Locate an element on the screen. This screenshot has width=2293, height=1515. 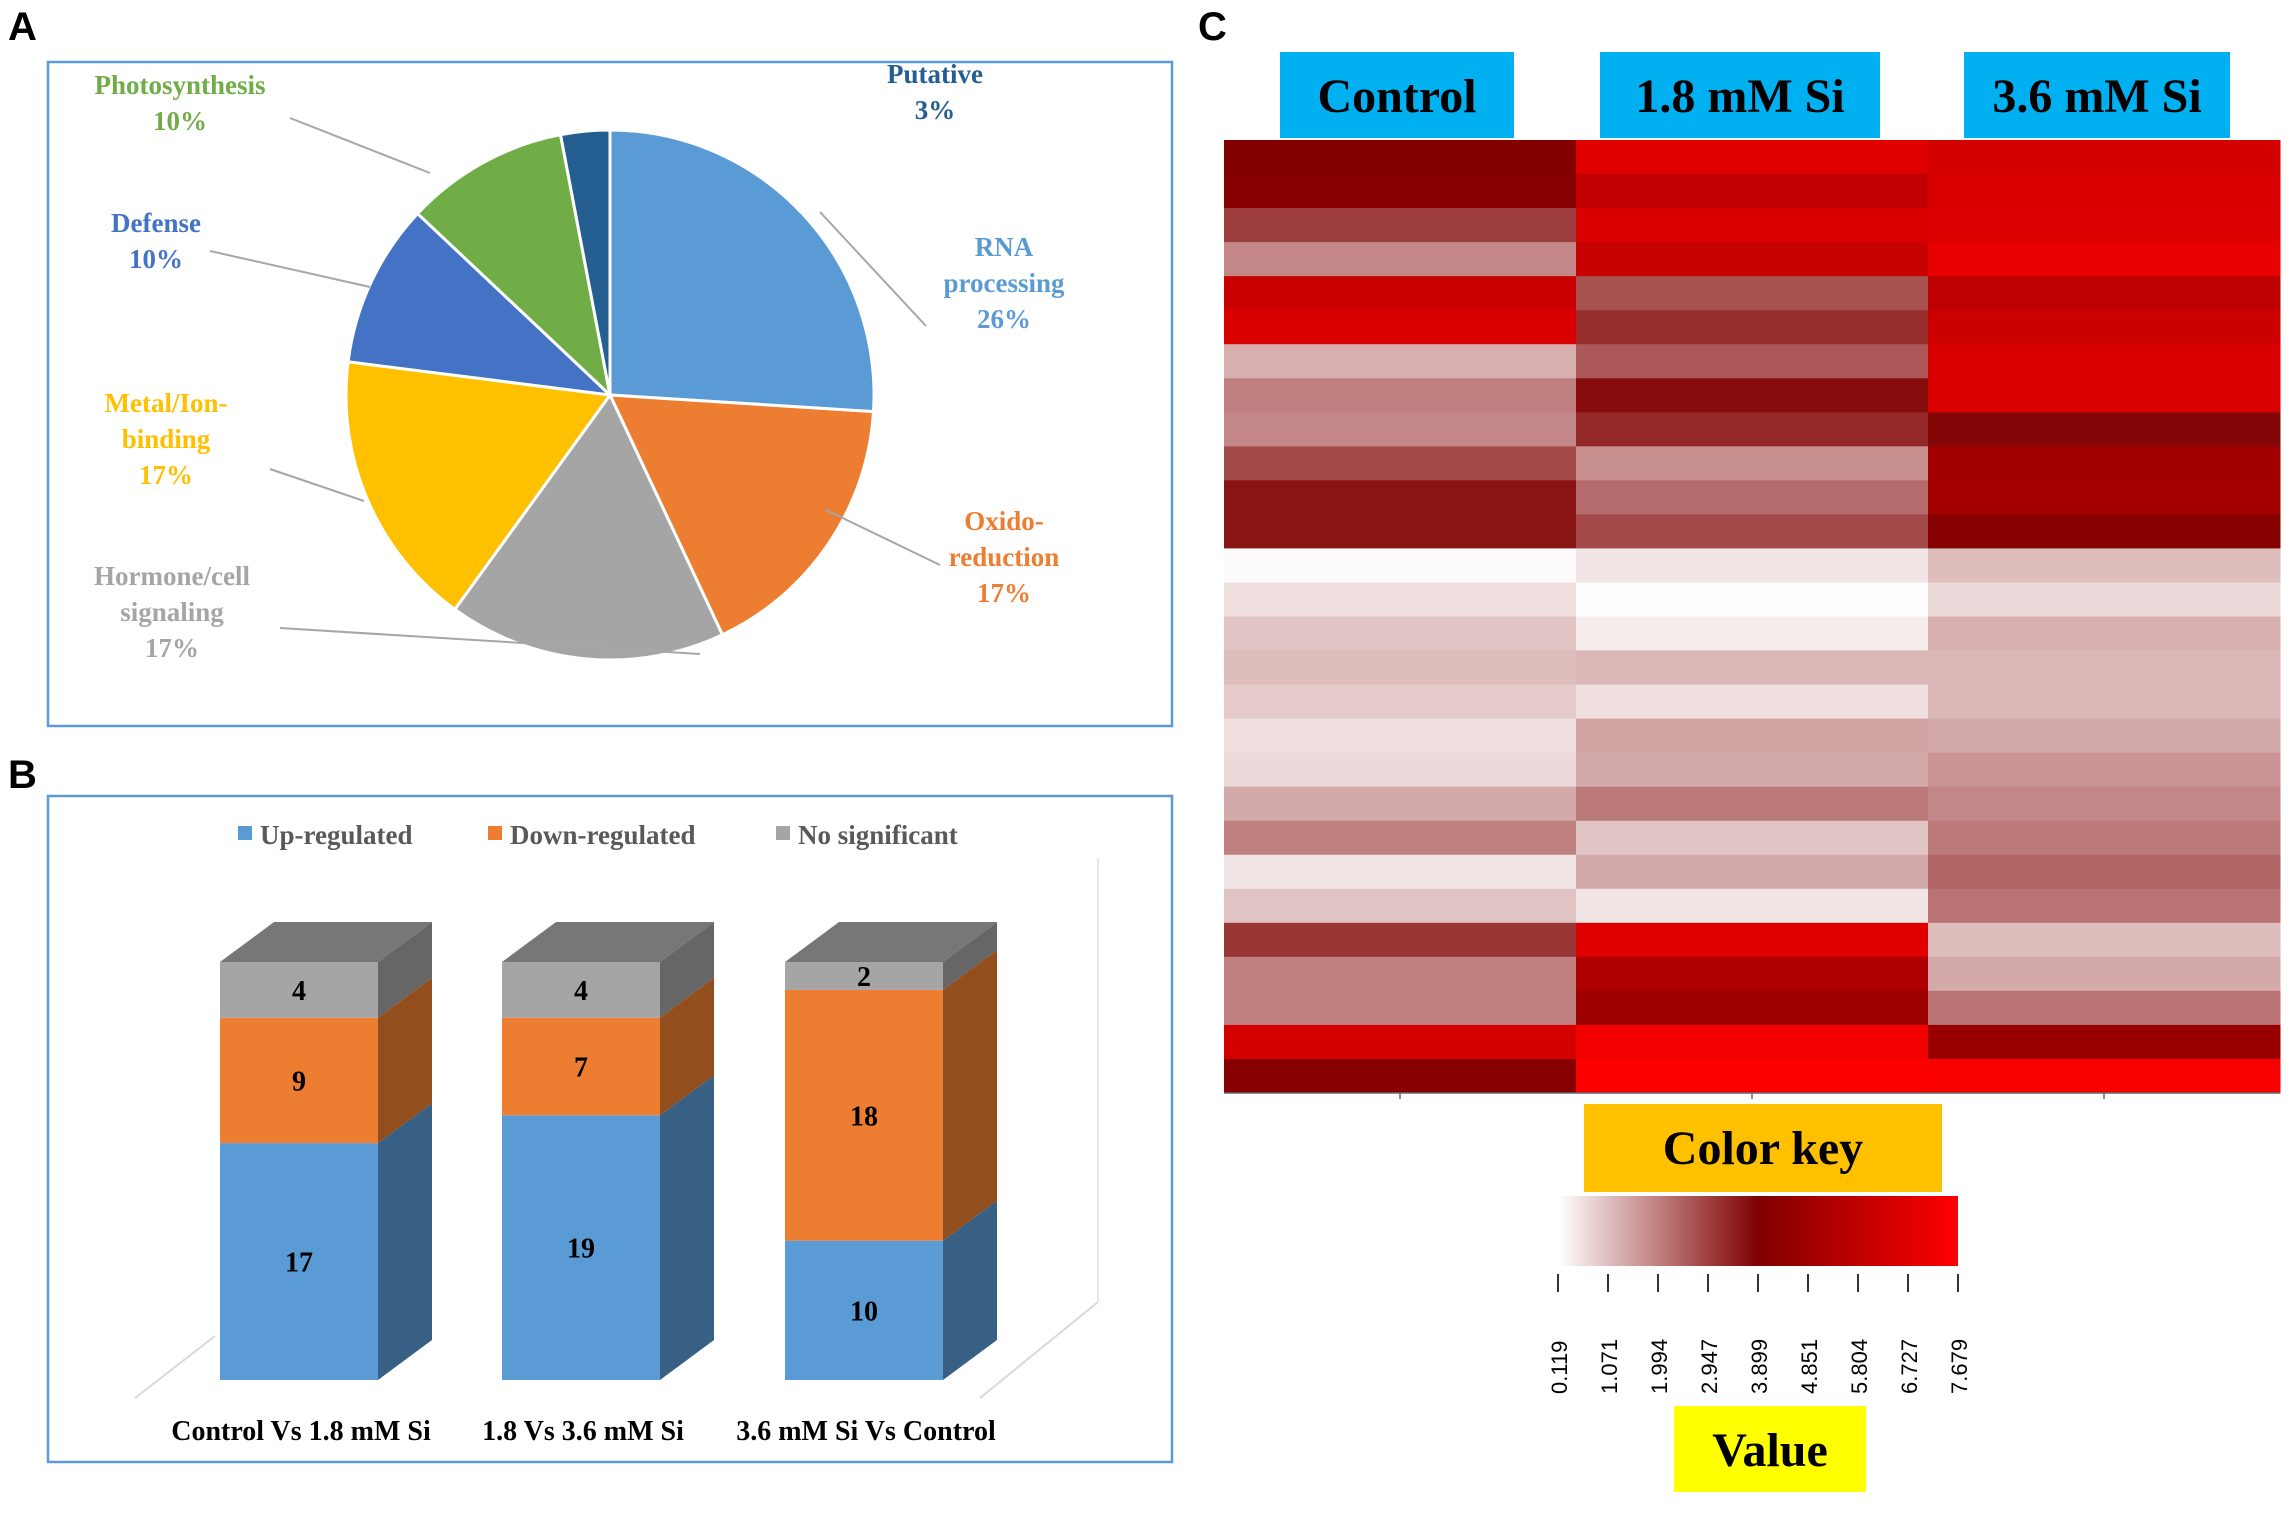
panel-letter-c: C is located at coordinates (1212, 27).